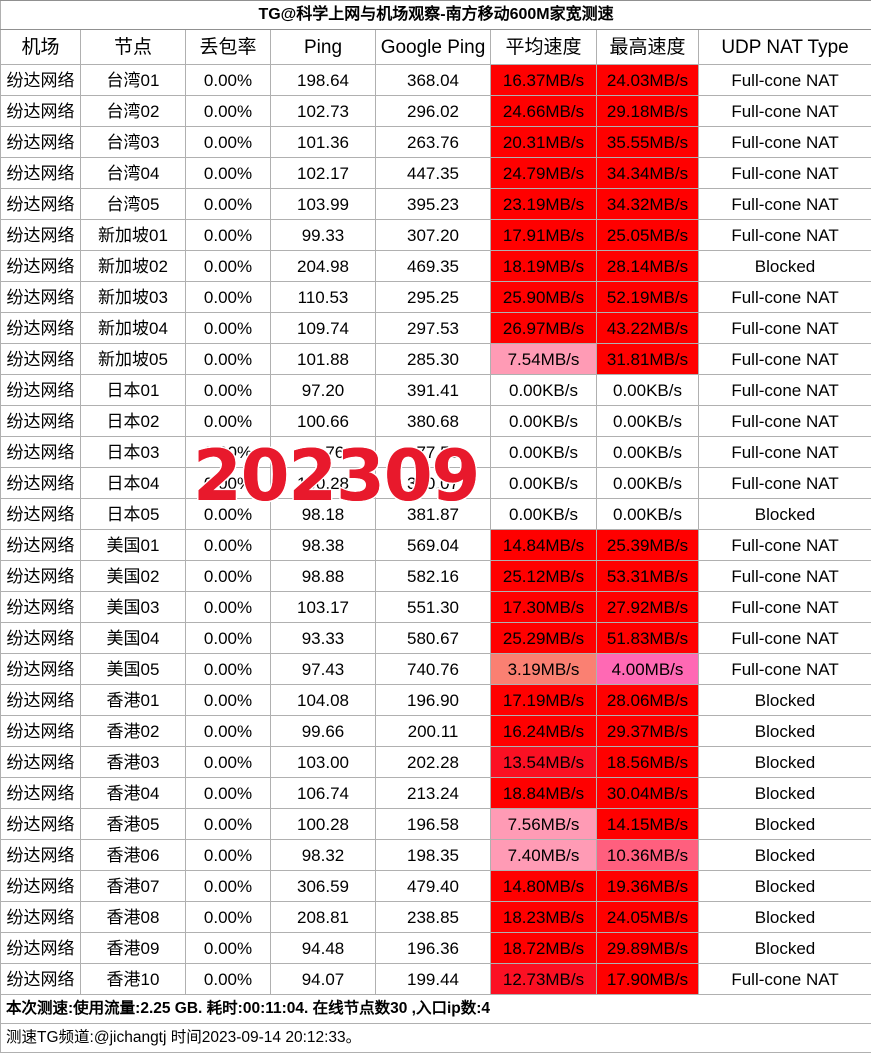  What do you see at coordinates (323, 142) in the screenshot?
I see `cell-ping: 101.36` at bounding box center [323, 142].